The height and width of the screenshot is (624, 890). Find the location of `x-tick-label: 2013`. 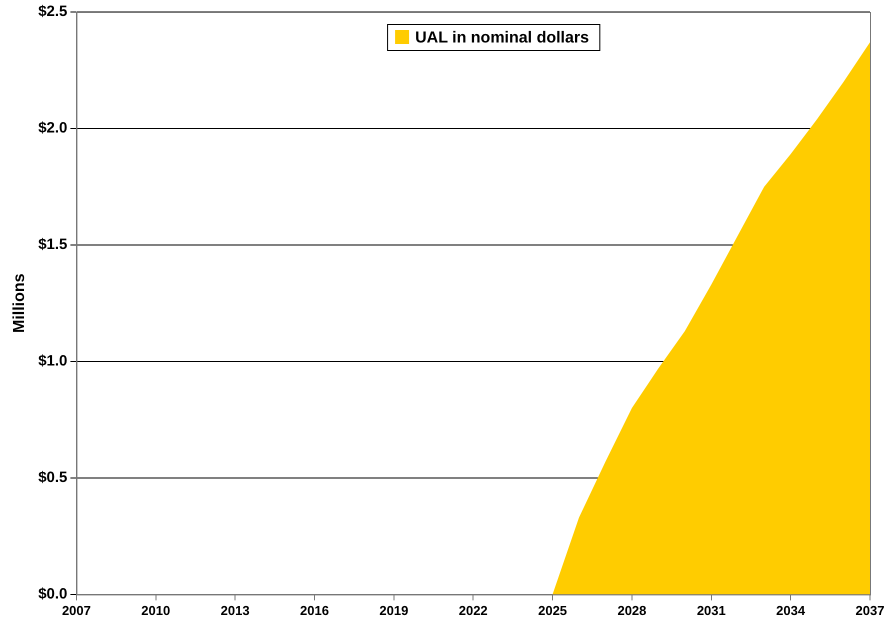

x-tick-label: 2013 is located at coordinates (235, 610).